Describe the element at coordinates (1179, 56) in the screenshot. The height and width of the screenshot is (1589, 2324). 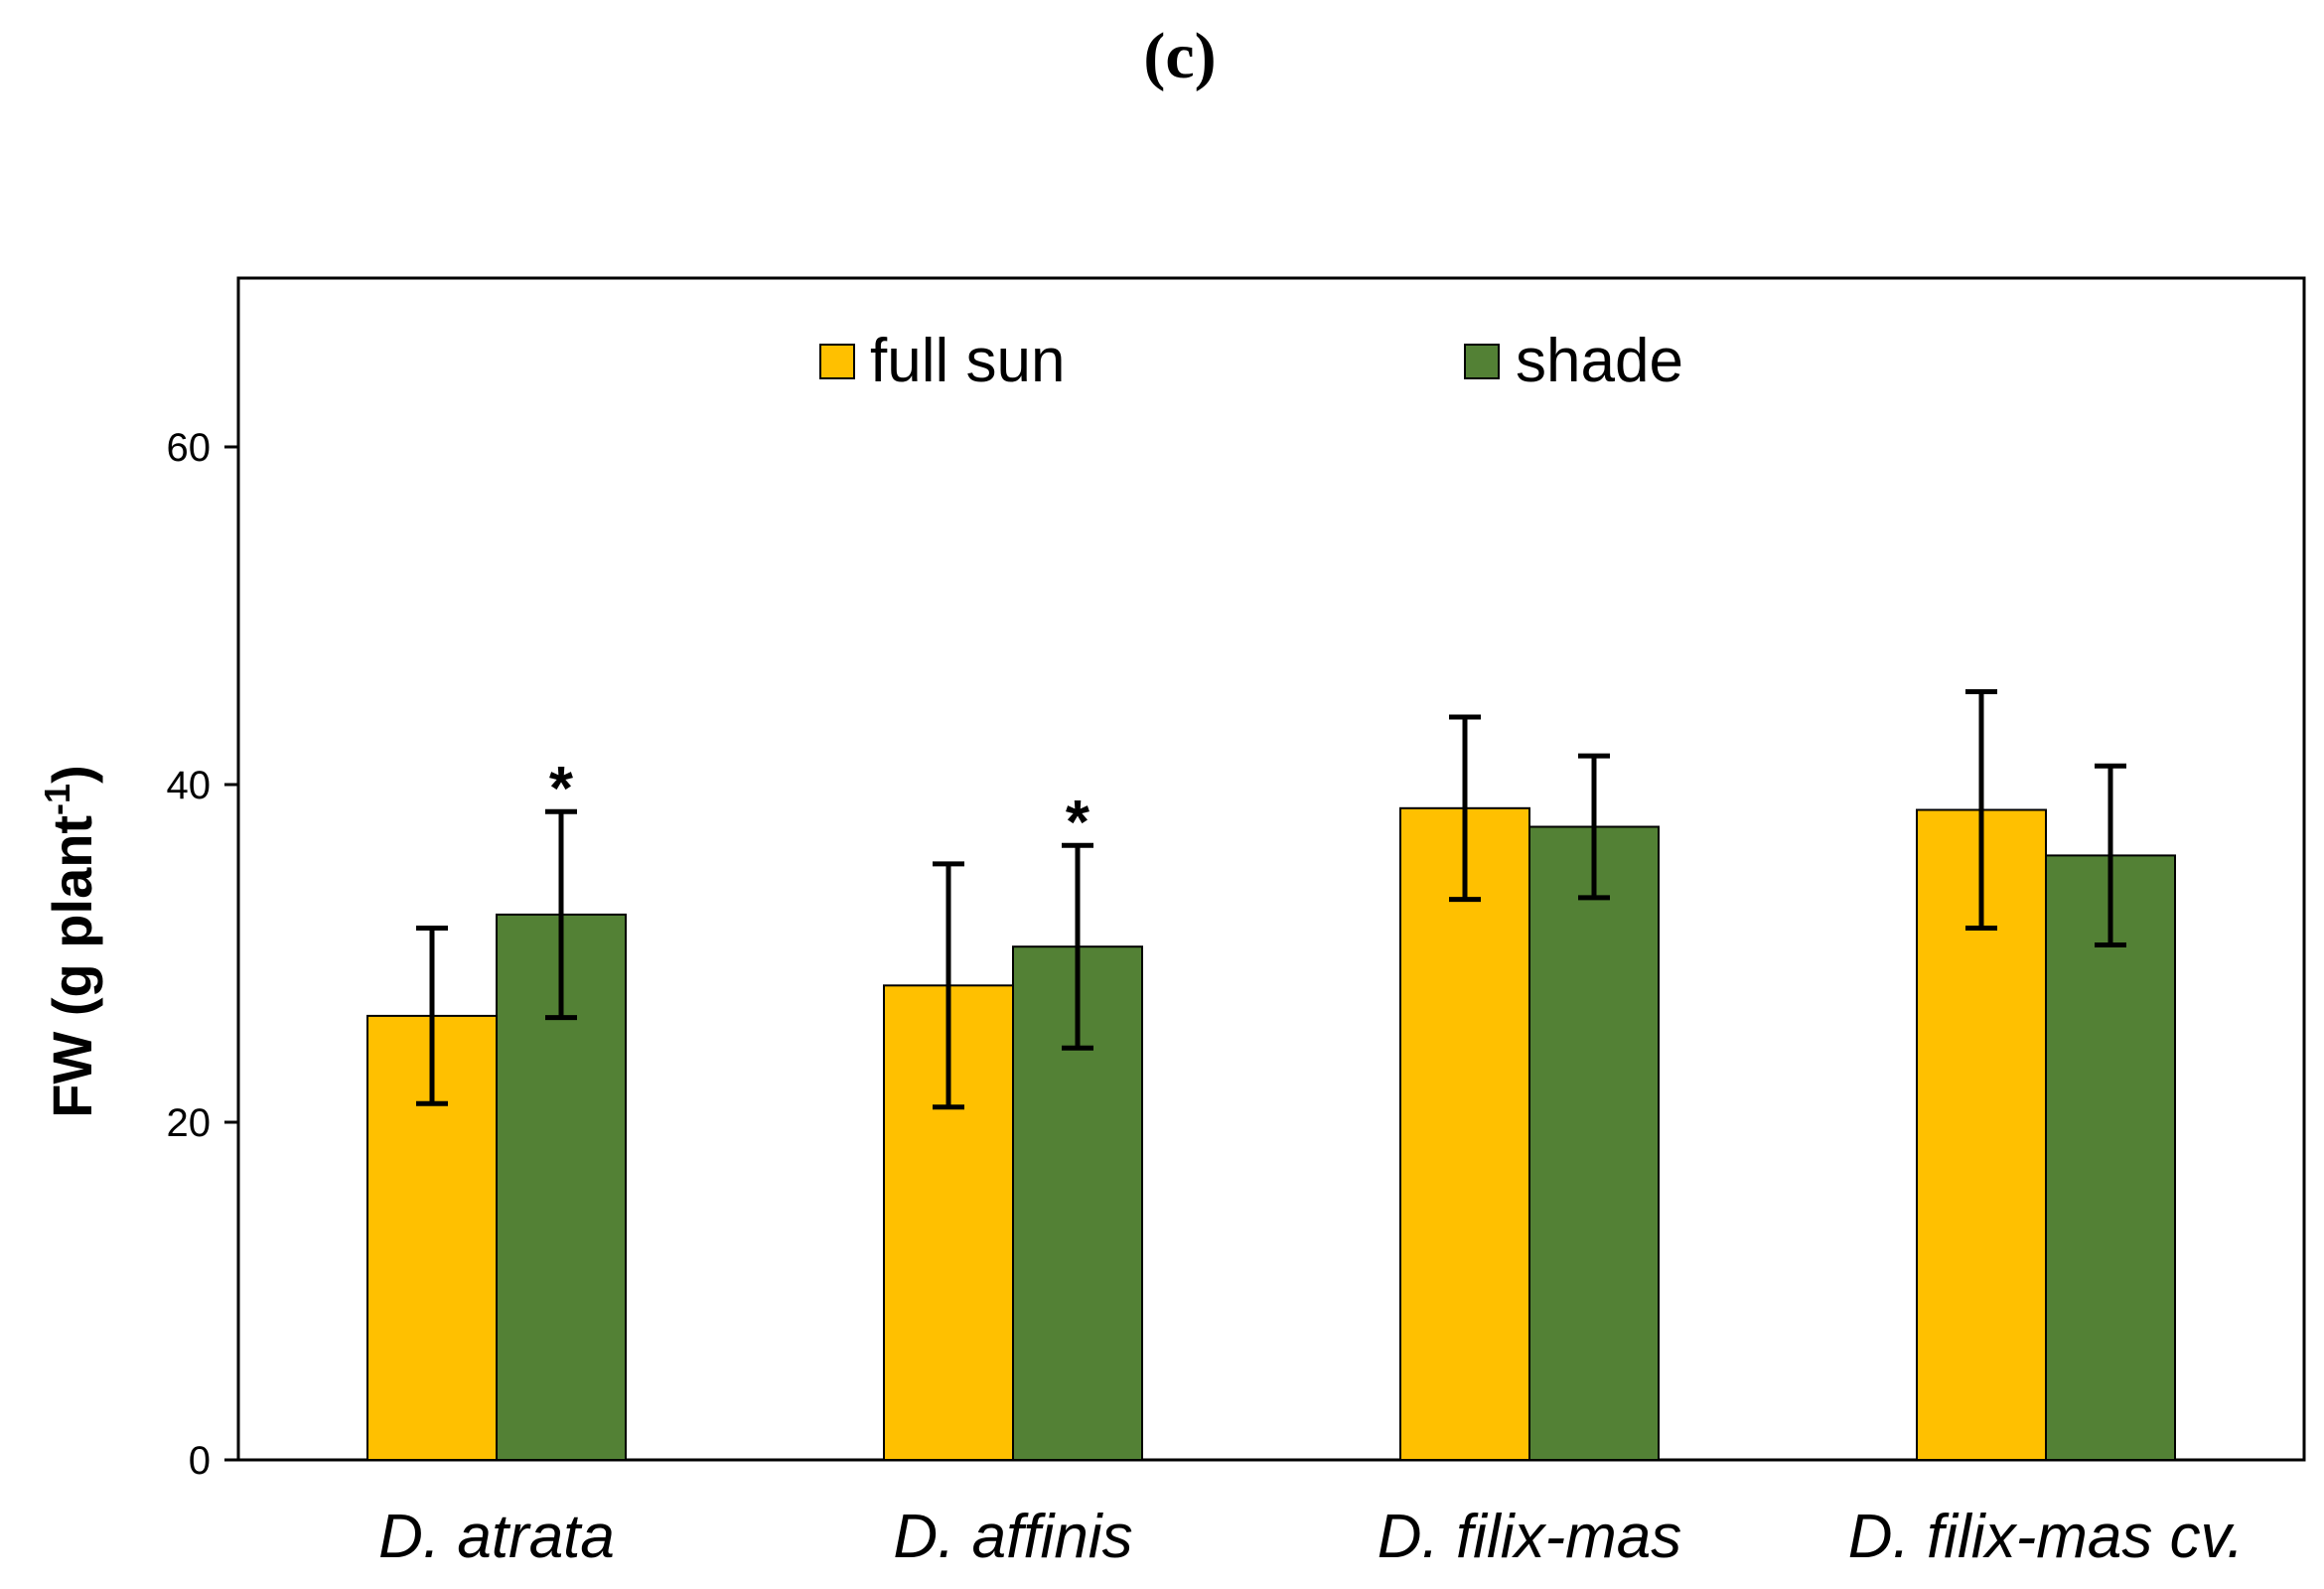
I see `panel-label: (c)` at that location.